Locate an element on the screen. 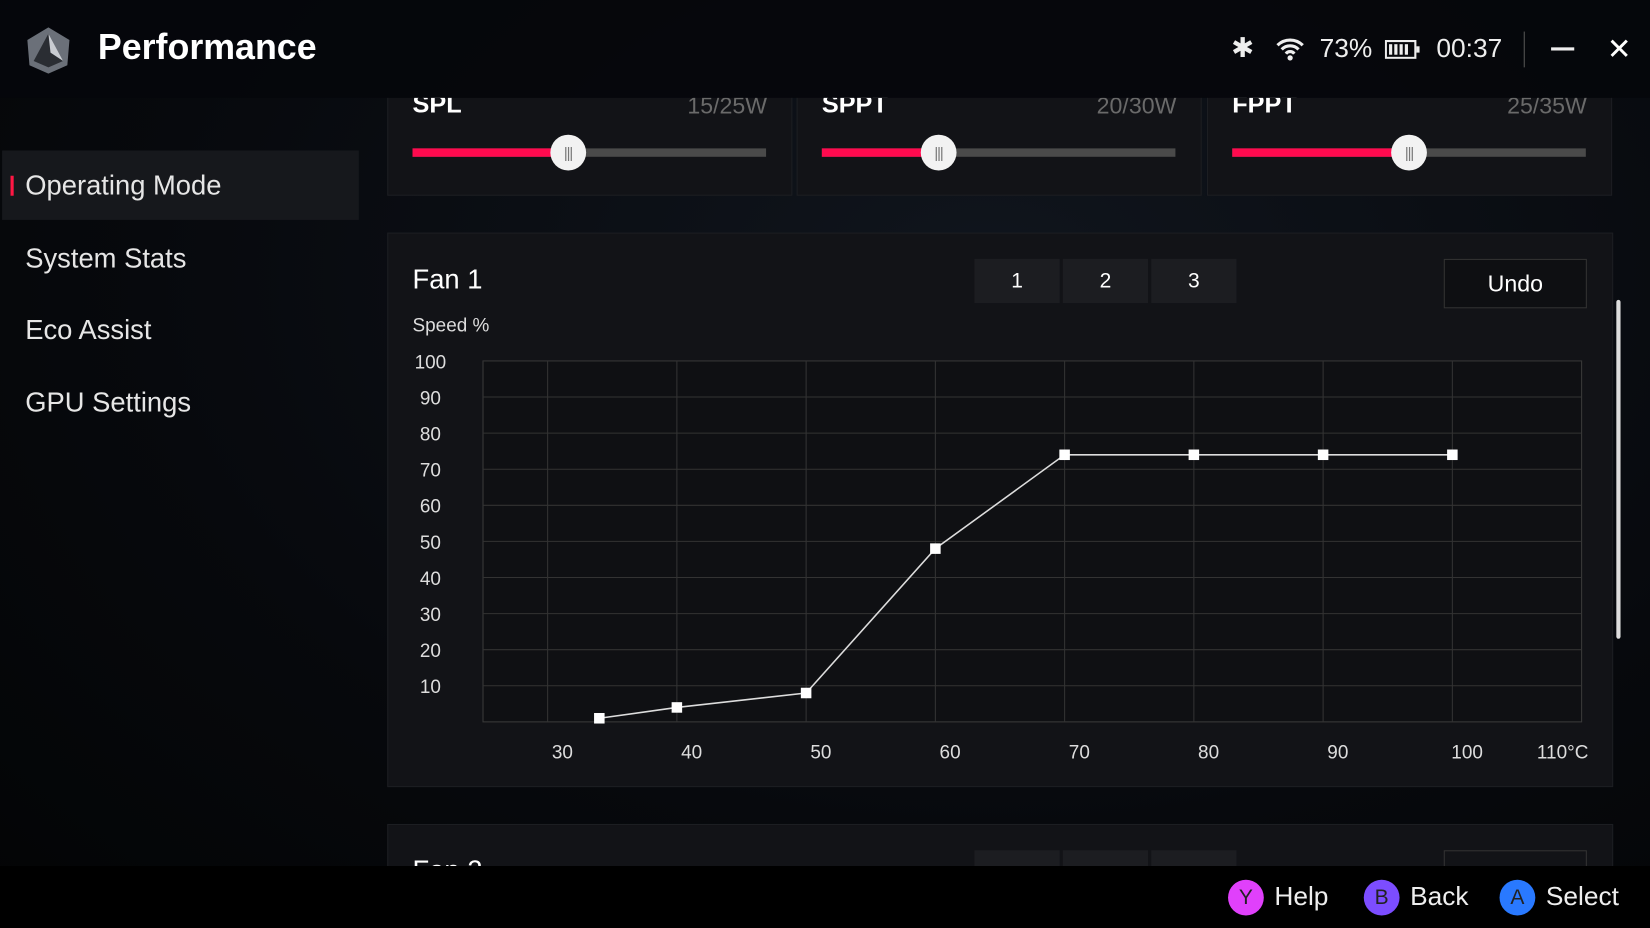  help-label: Help is located at coordinates (1301, 896).